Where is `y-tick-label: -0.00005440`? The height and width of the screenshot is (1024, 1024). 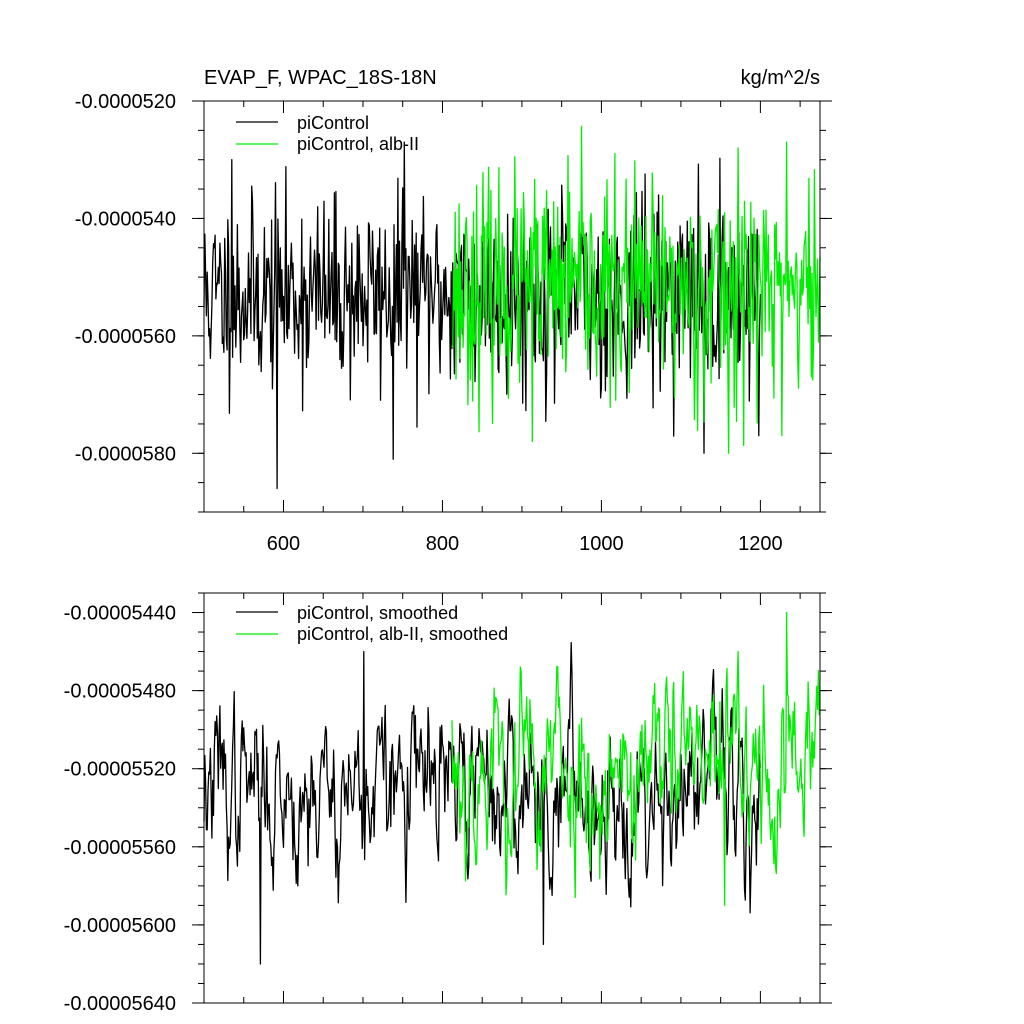
y-tick-label: -0.00005440 is located at coordinates (120, 614).